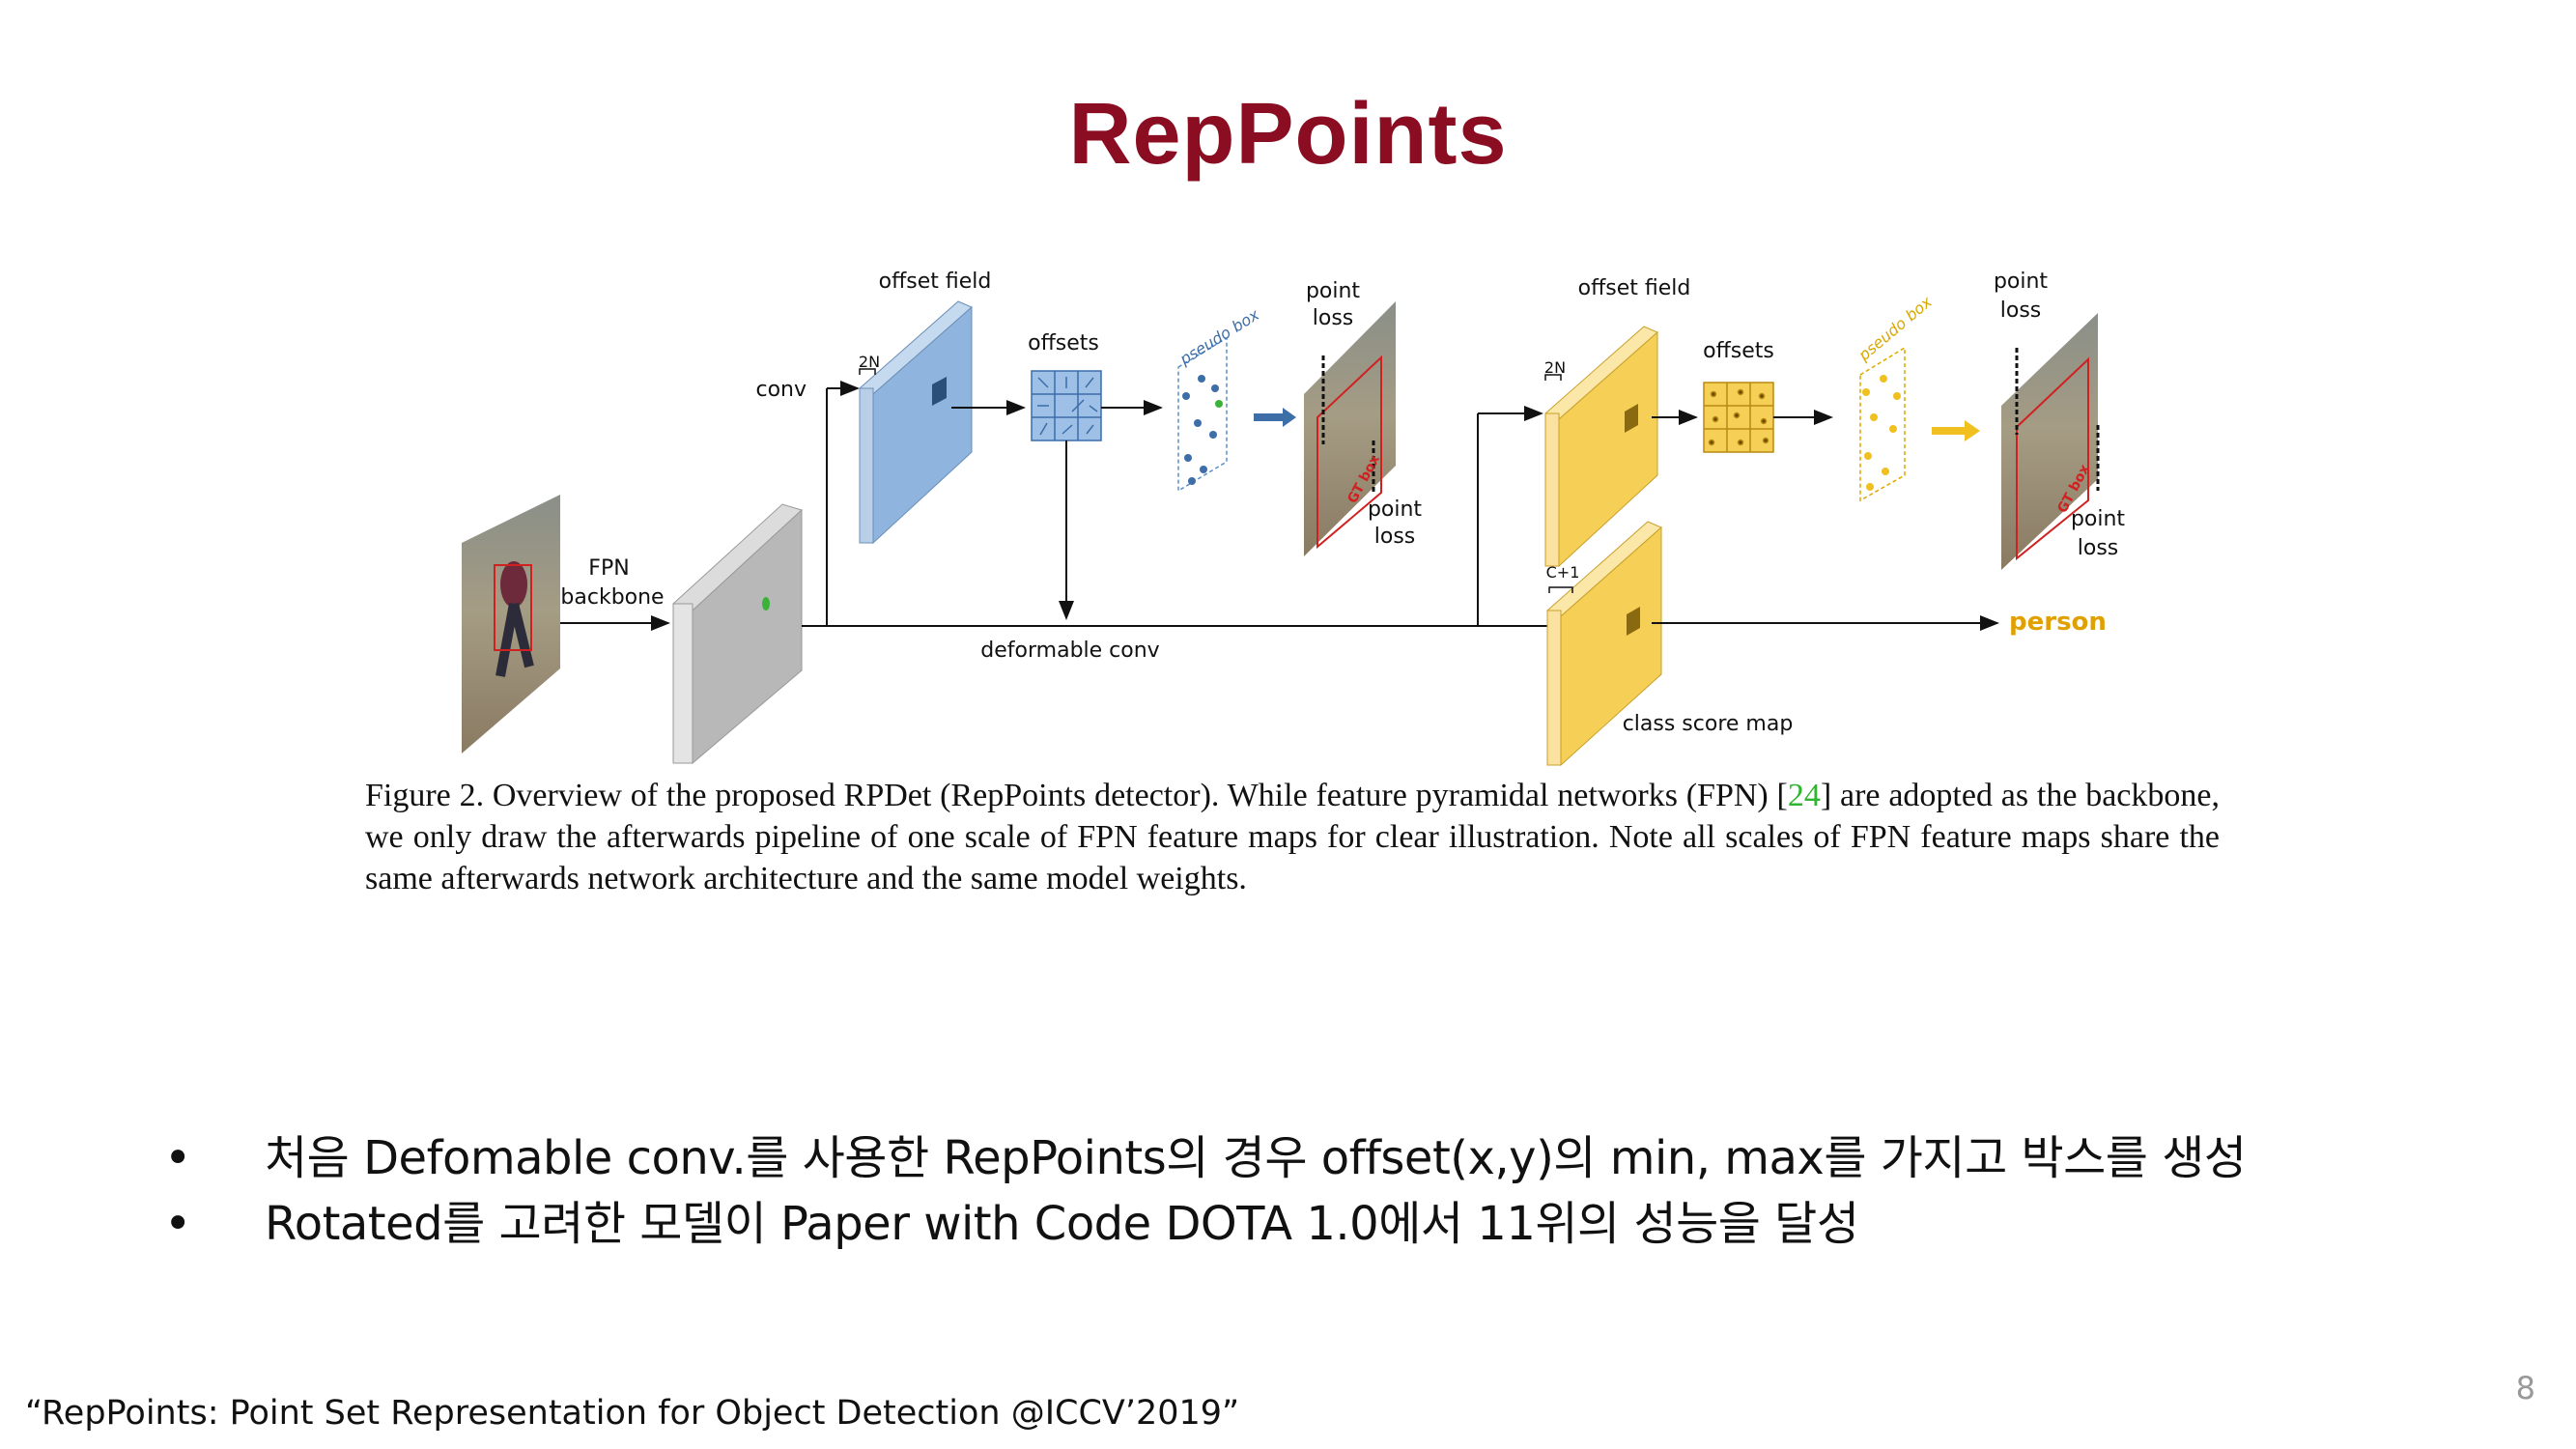 Image resolution: width=2576 pixels, height=1449 pixels. I want to click on page-number: 8, so click(2525, 1388).